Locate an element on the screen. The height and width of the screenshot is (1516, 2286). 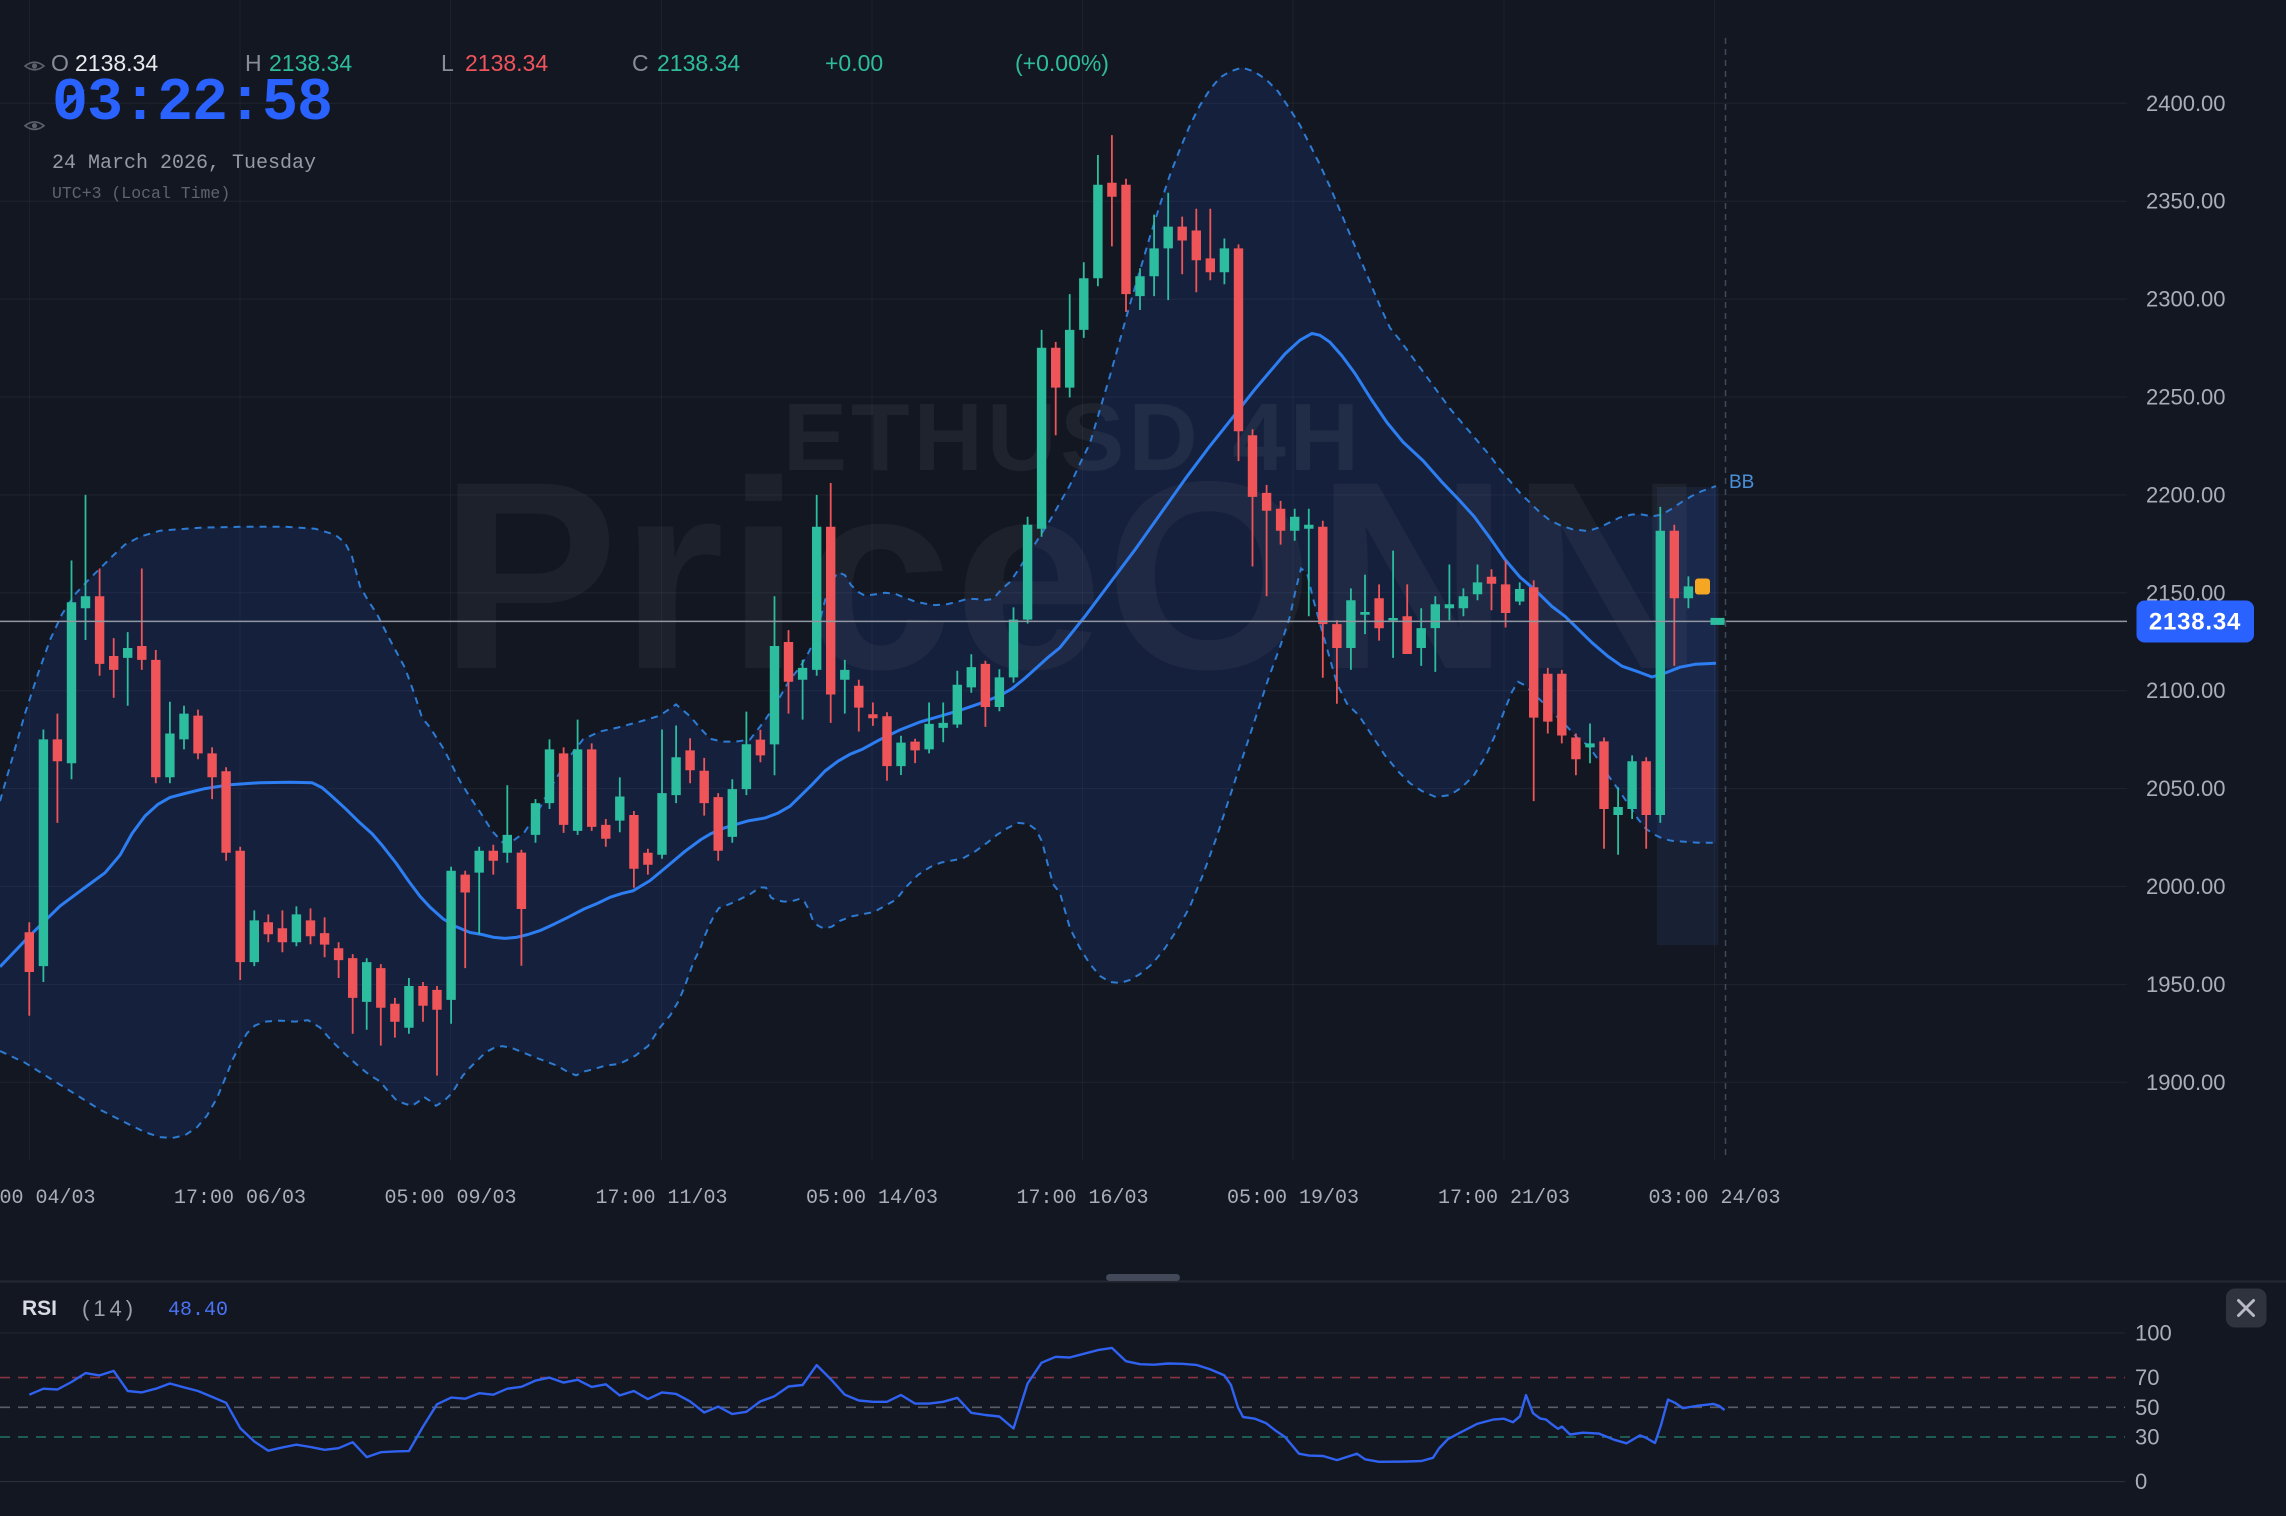
svg-text: 1900.00 is located at coordinates (2186, 1082).